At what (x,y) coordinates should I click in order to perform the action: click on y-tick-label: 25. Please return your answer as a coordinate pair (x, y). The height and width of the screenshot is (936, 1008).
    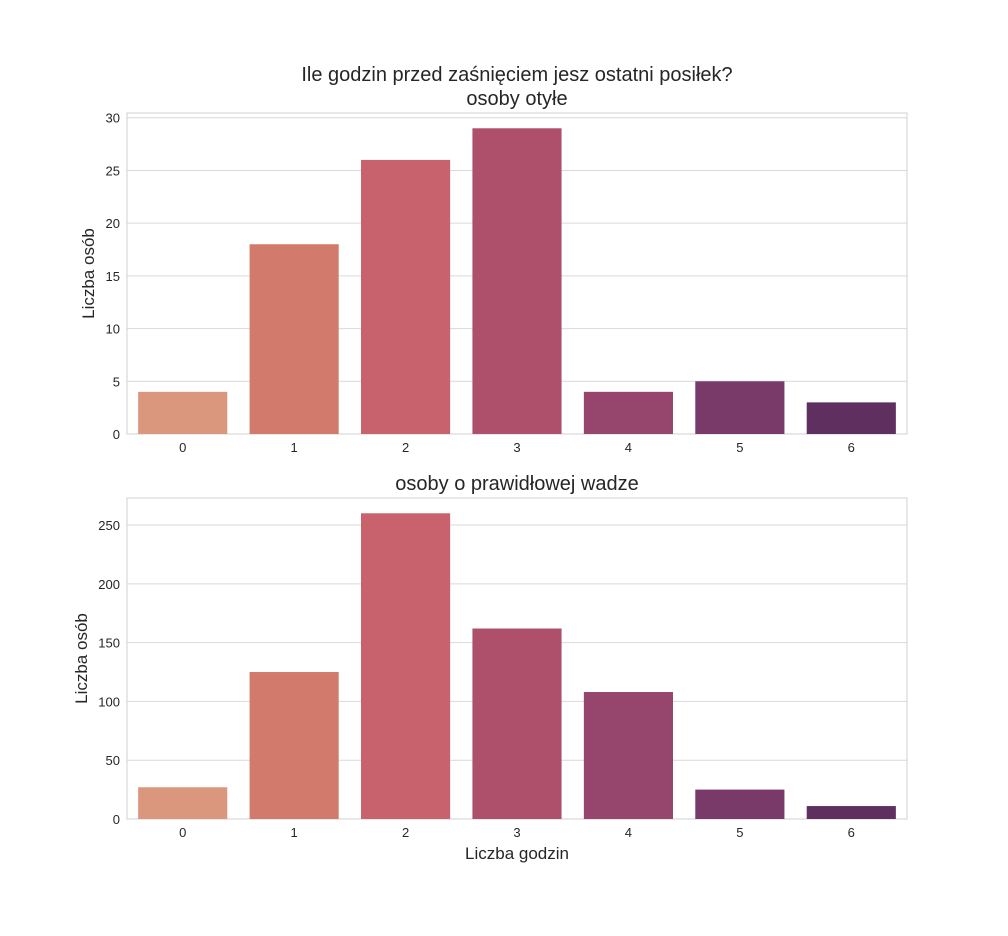
    Looking at the image, I should click on (113, 170).